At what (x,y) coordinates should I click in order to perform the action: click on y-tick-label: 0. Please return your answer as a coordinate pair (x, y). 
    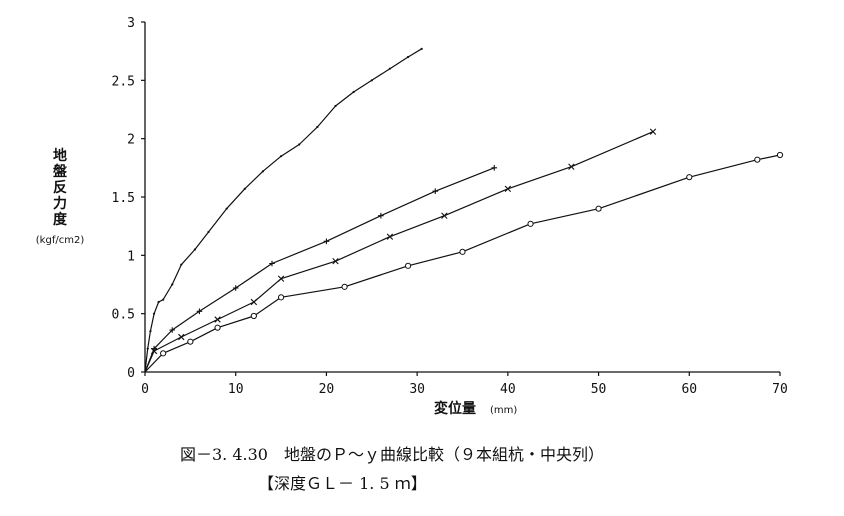
    Looking at the image, I should click on (131, 373).